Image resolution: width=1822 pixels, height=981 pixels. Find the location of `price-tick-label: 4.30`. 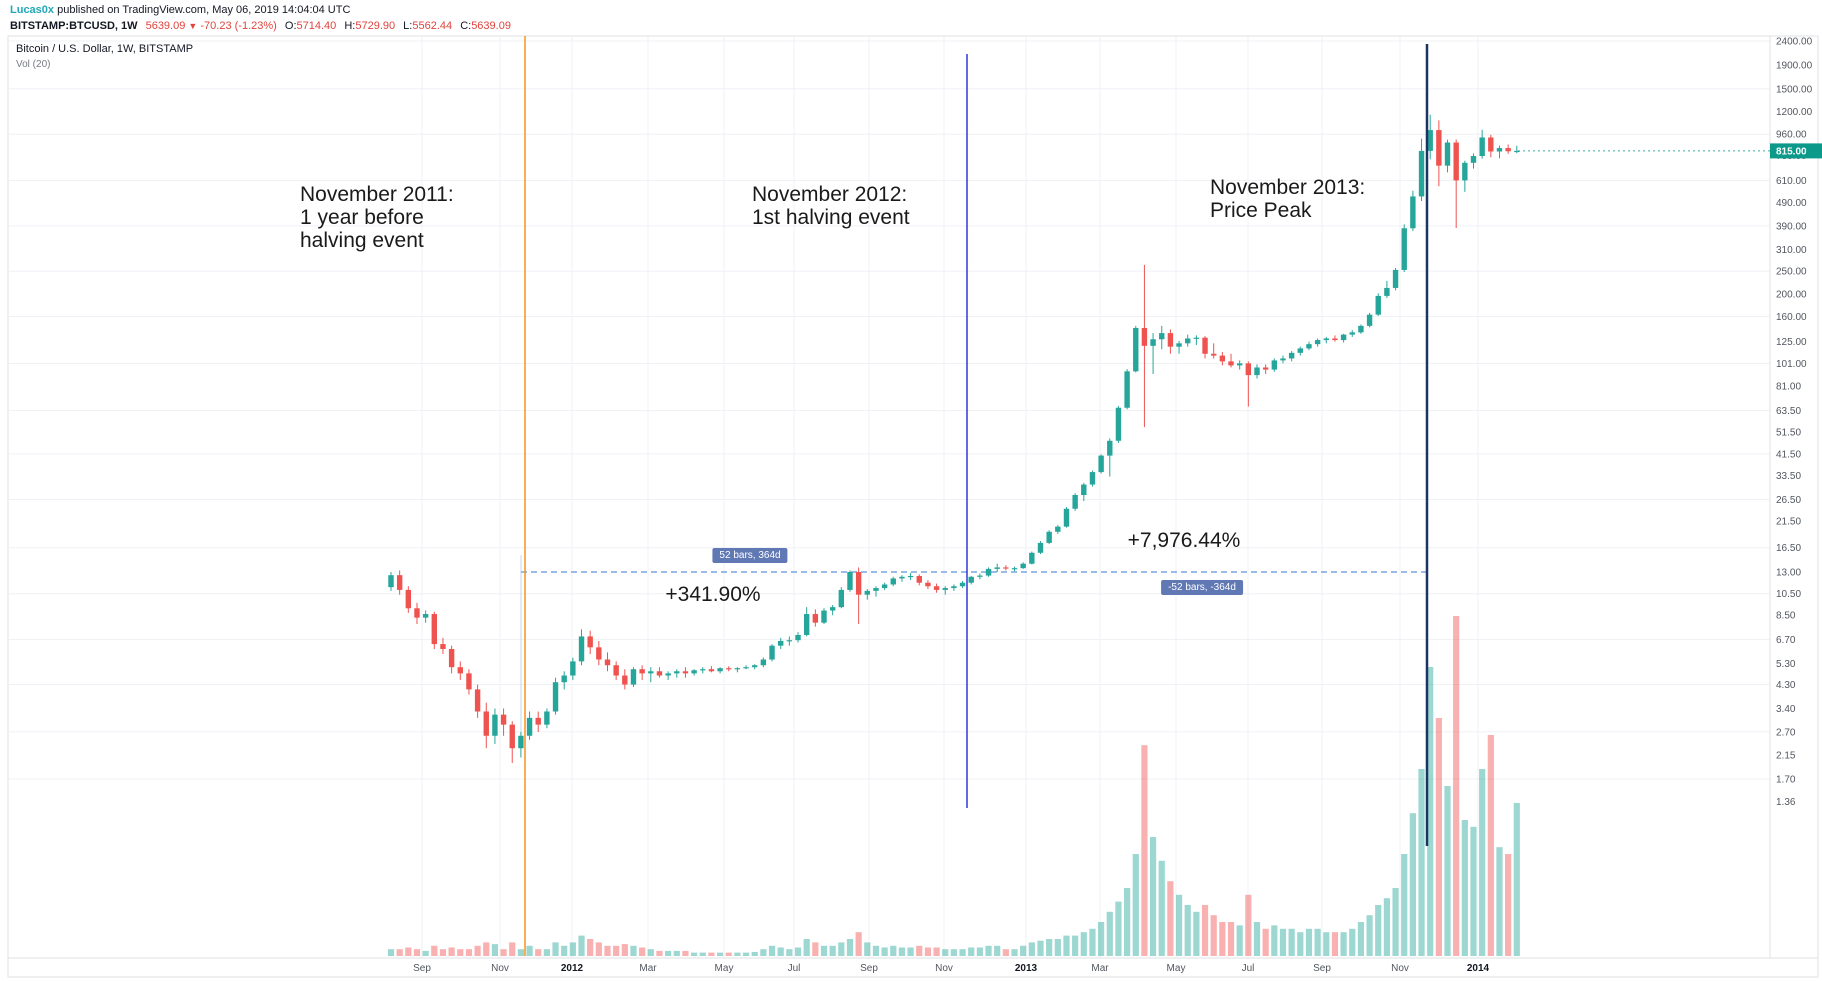

price-tick-label: 4.30 is located at coordinates (1786, 685).